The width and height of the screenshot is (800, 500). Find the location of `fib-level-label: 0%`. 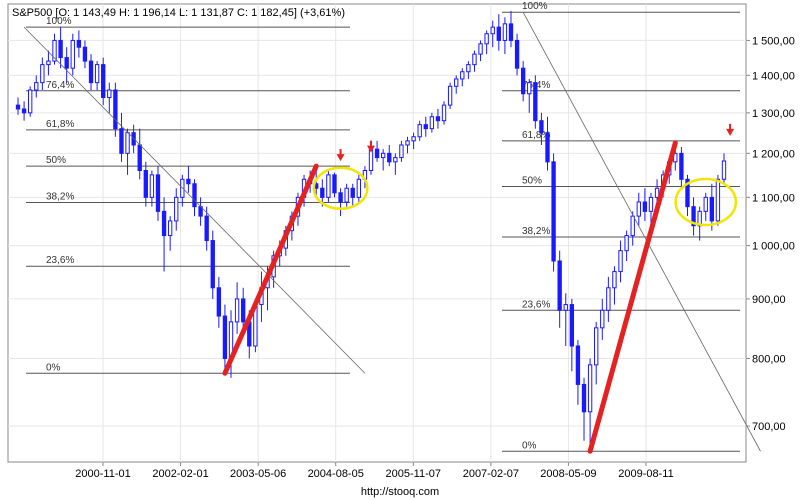

fib-level-label: 0% is located at coordinates (529, 445).